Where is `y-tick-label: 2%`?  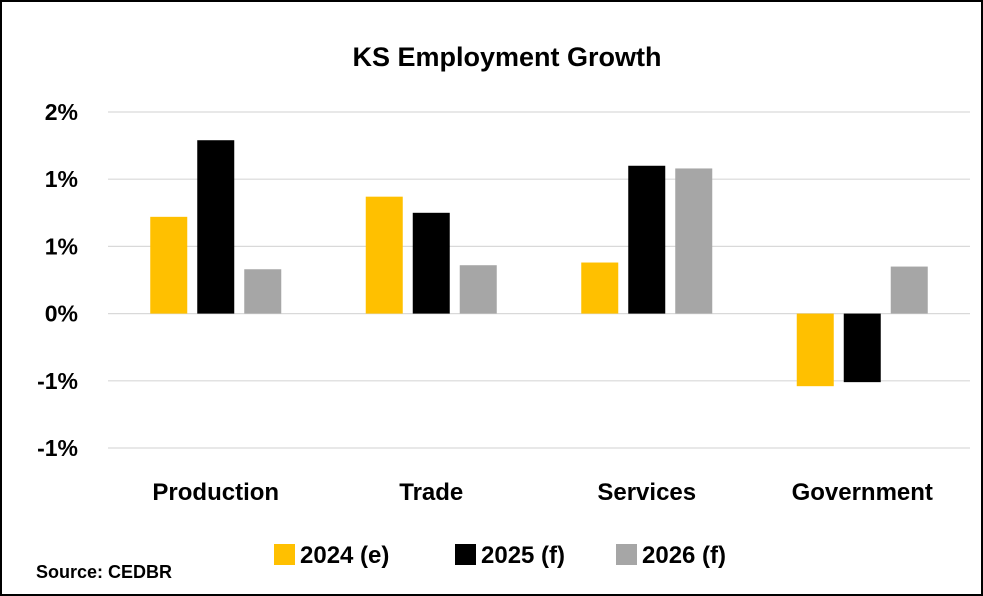
y-tick-label: 2% is located at coordinates (61, 112).